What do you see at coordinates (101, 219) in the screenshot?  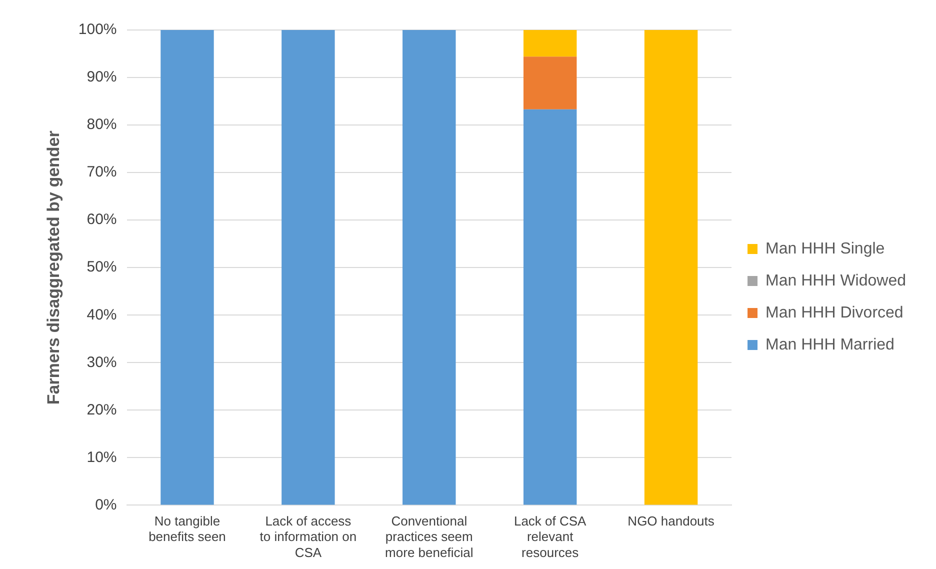 I see `y-tick-label: 60%` at bounding box center [101, 219].